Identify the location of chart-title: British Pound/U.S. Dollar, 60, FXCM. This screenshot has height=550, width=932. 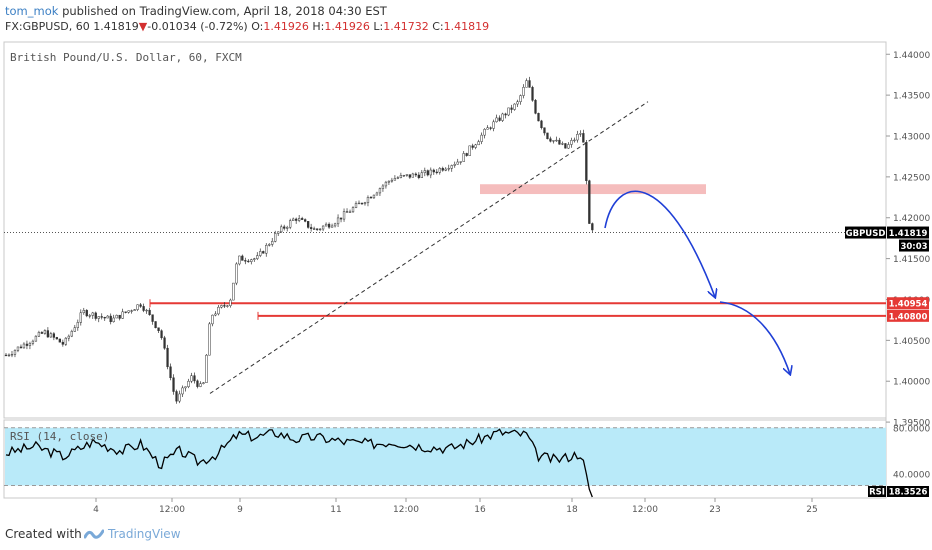
(126, 57).